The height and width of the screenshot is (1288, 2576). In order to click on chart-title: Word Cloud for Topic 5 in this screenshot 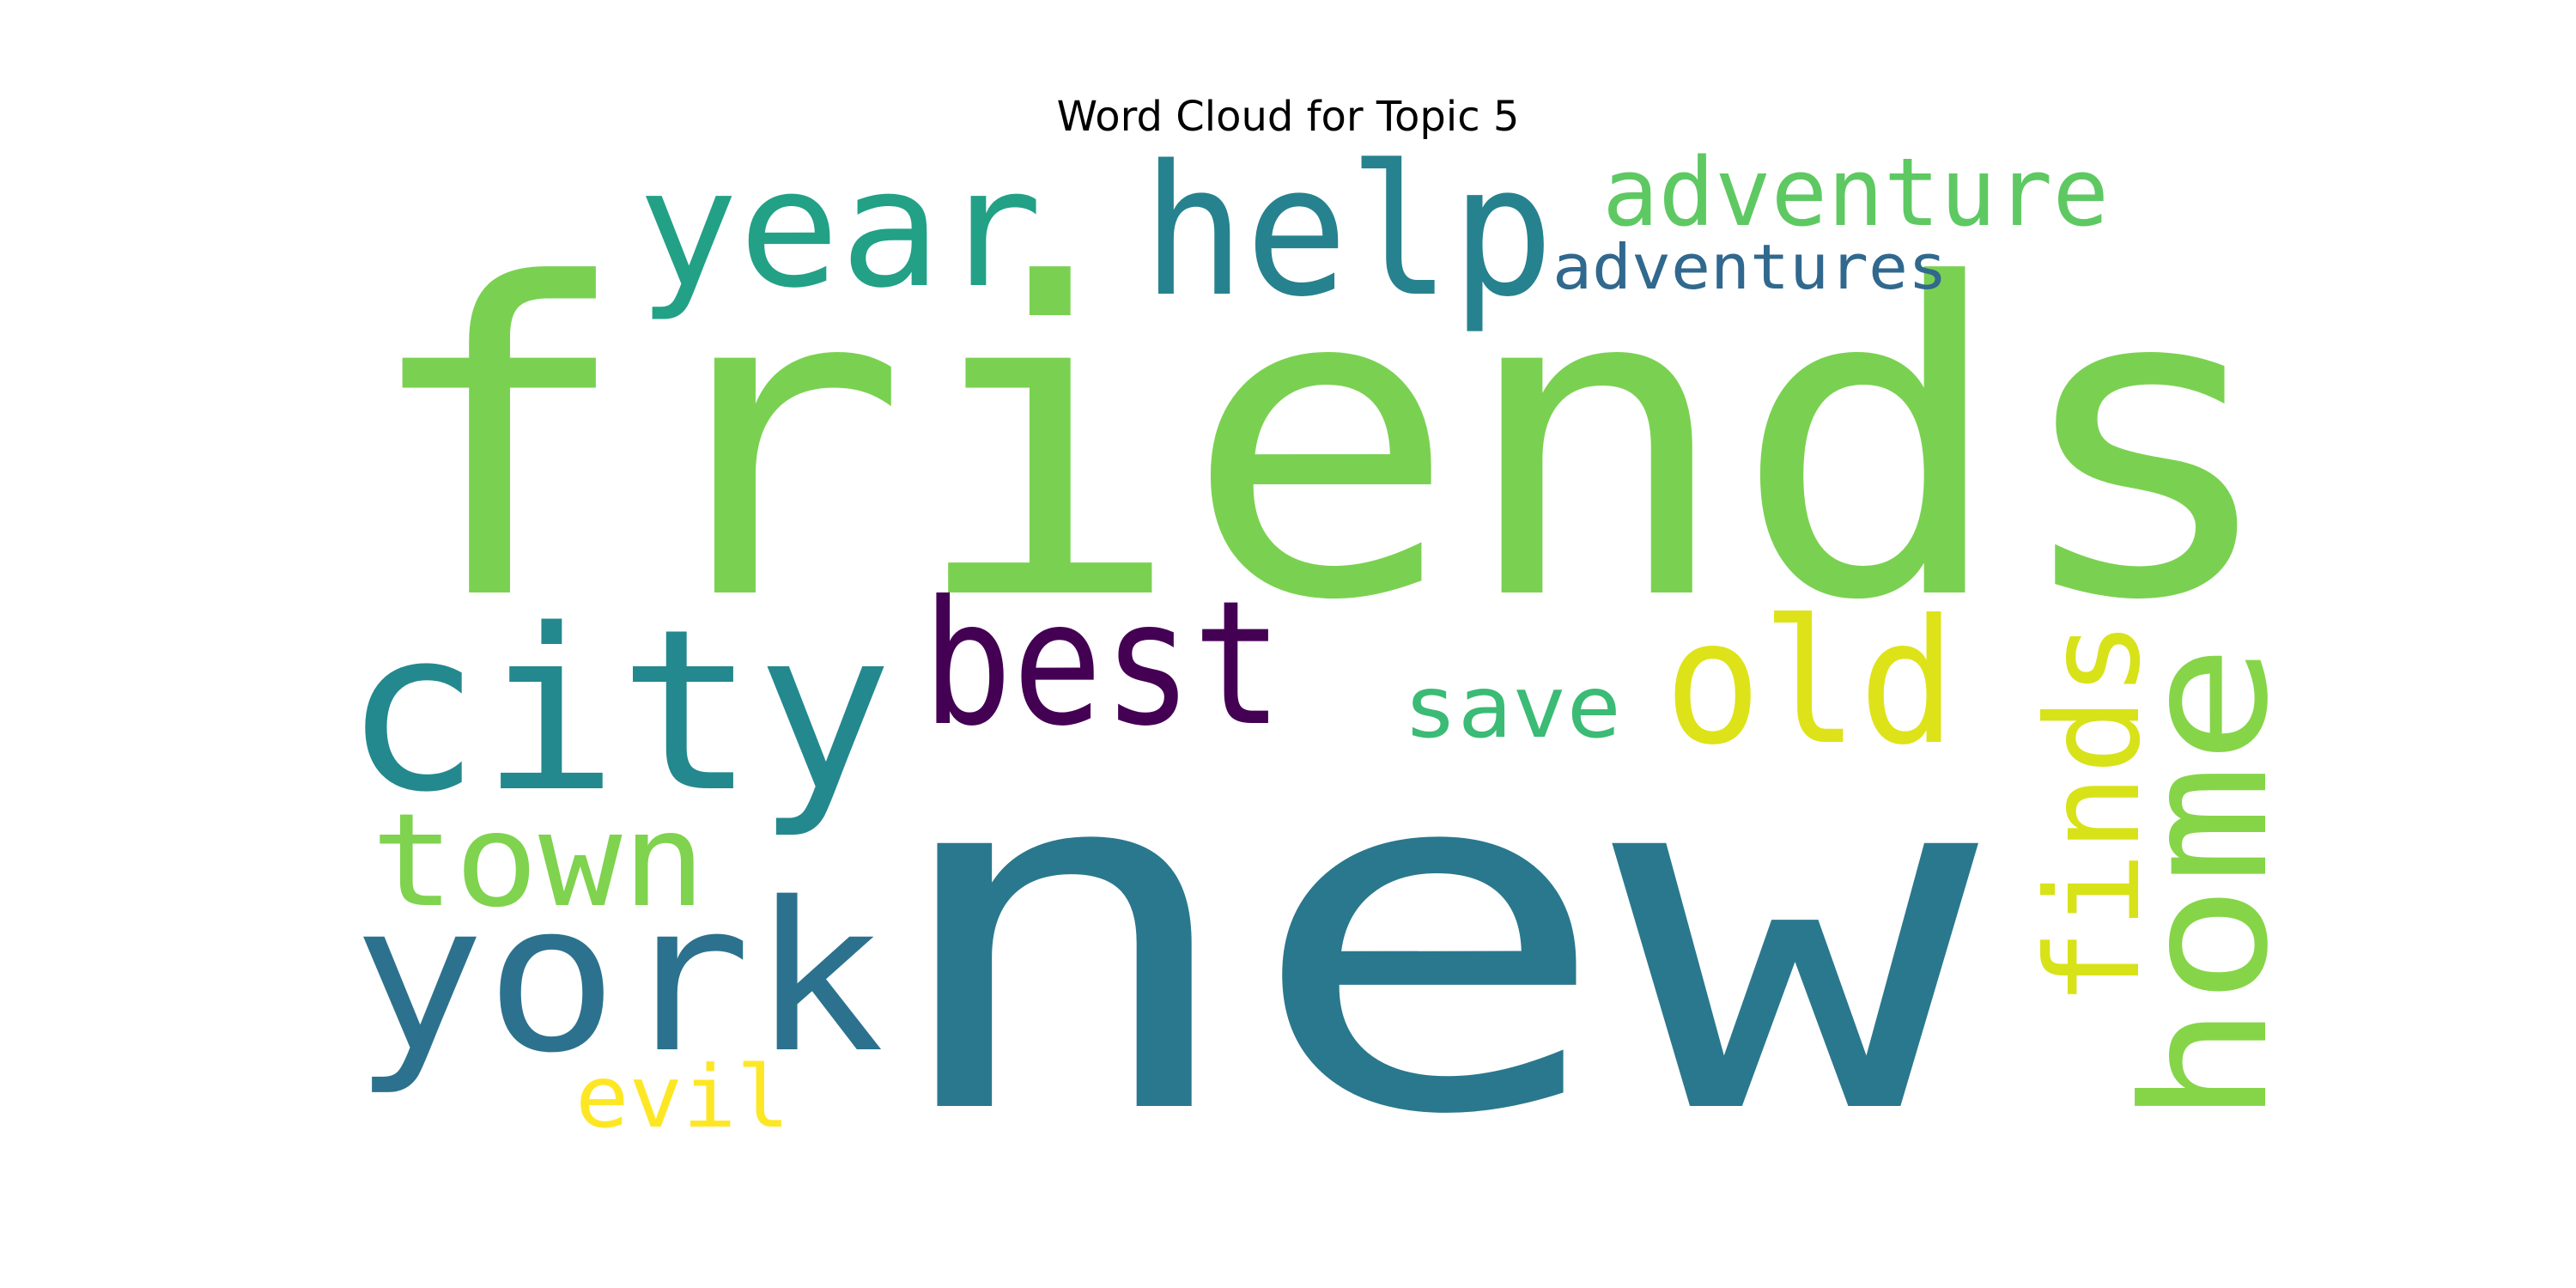, I will do `click(1288, 117)`.